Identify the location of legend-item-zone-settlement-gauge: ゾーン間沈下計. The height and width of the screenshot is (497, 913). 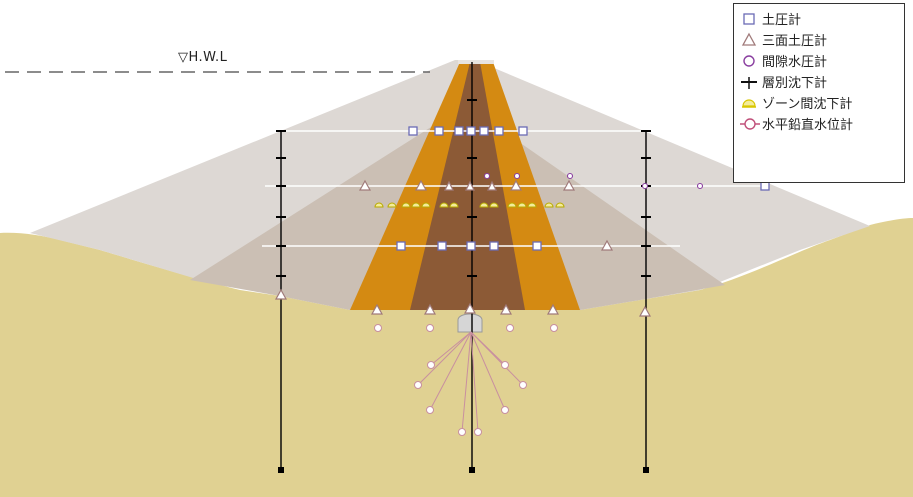
(819, 102).